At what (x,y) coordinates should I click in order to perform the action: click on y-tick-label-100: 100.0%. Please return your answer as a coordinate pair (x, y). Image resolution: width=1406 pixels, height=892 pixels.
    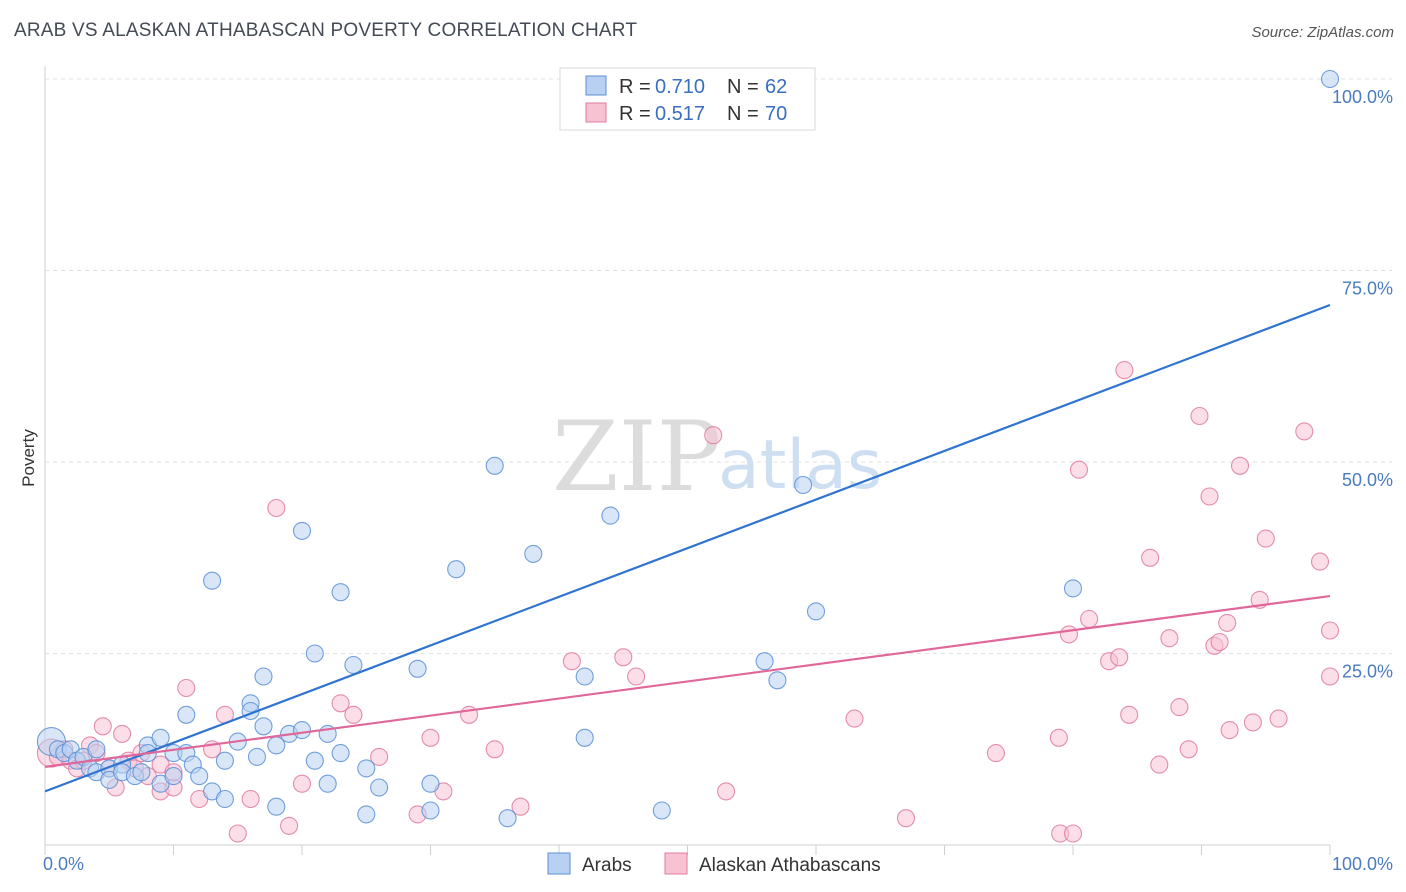
    Looking at the image, I should click on (1362, 97).